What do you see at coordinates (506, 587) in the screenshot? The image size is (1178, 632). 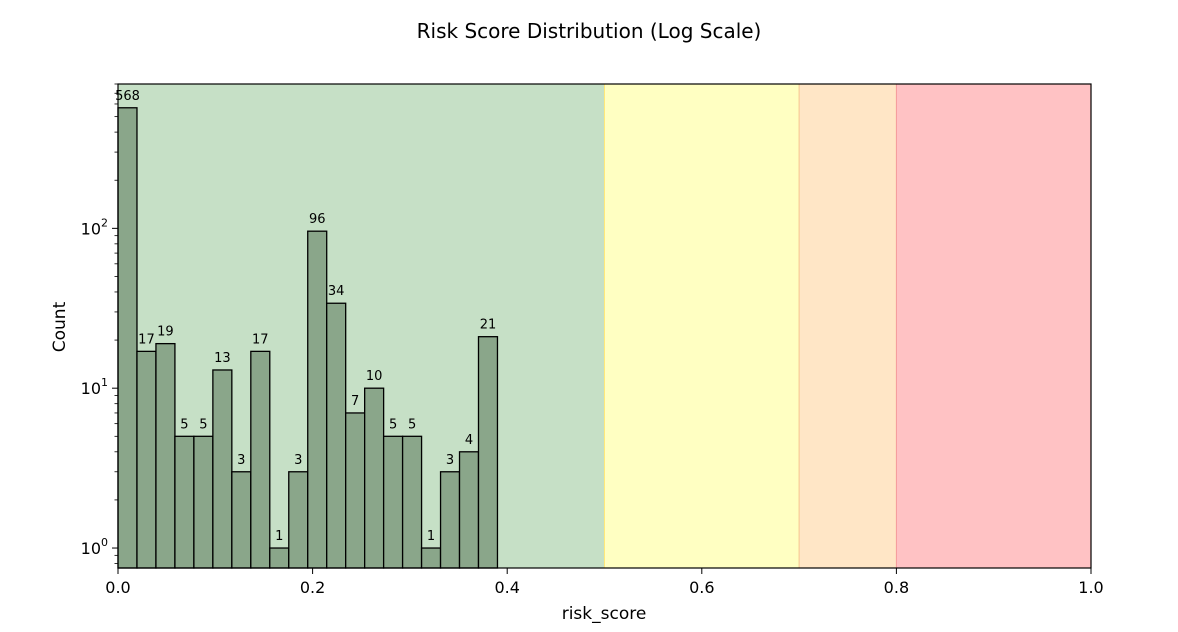 I see `x-tick-label: 0.4` at bounding box center [506, 587].